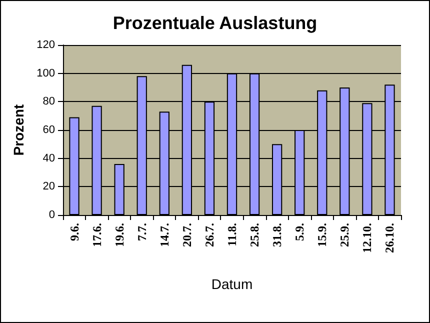  What do you see at coordinates (322, 235) in the screenshot?
I see `x-tick-label: 15.9.` at bounding box center [322, 235].